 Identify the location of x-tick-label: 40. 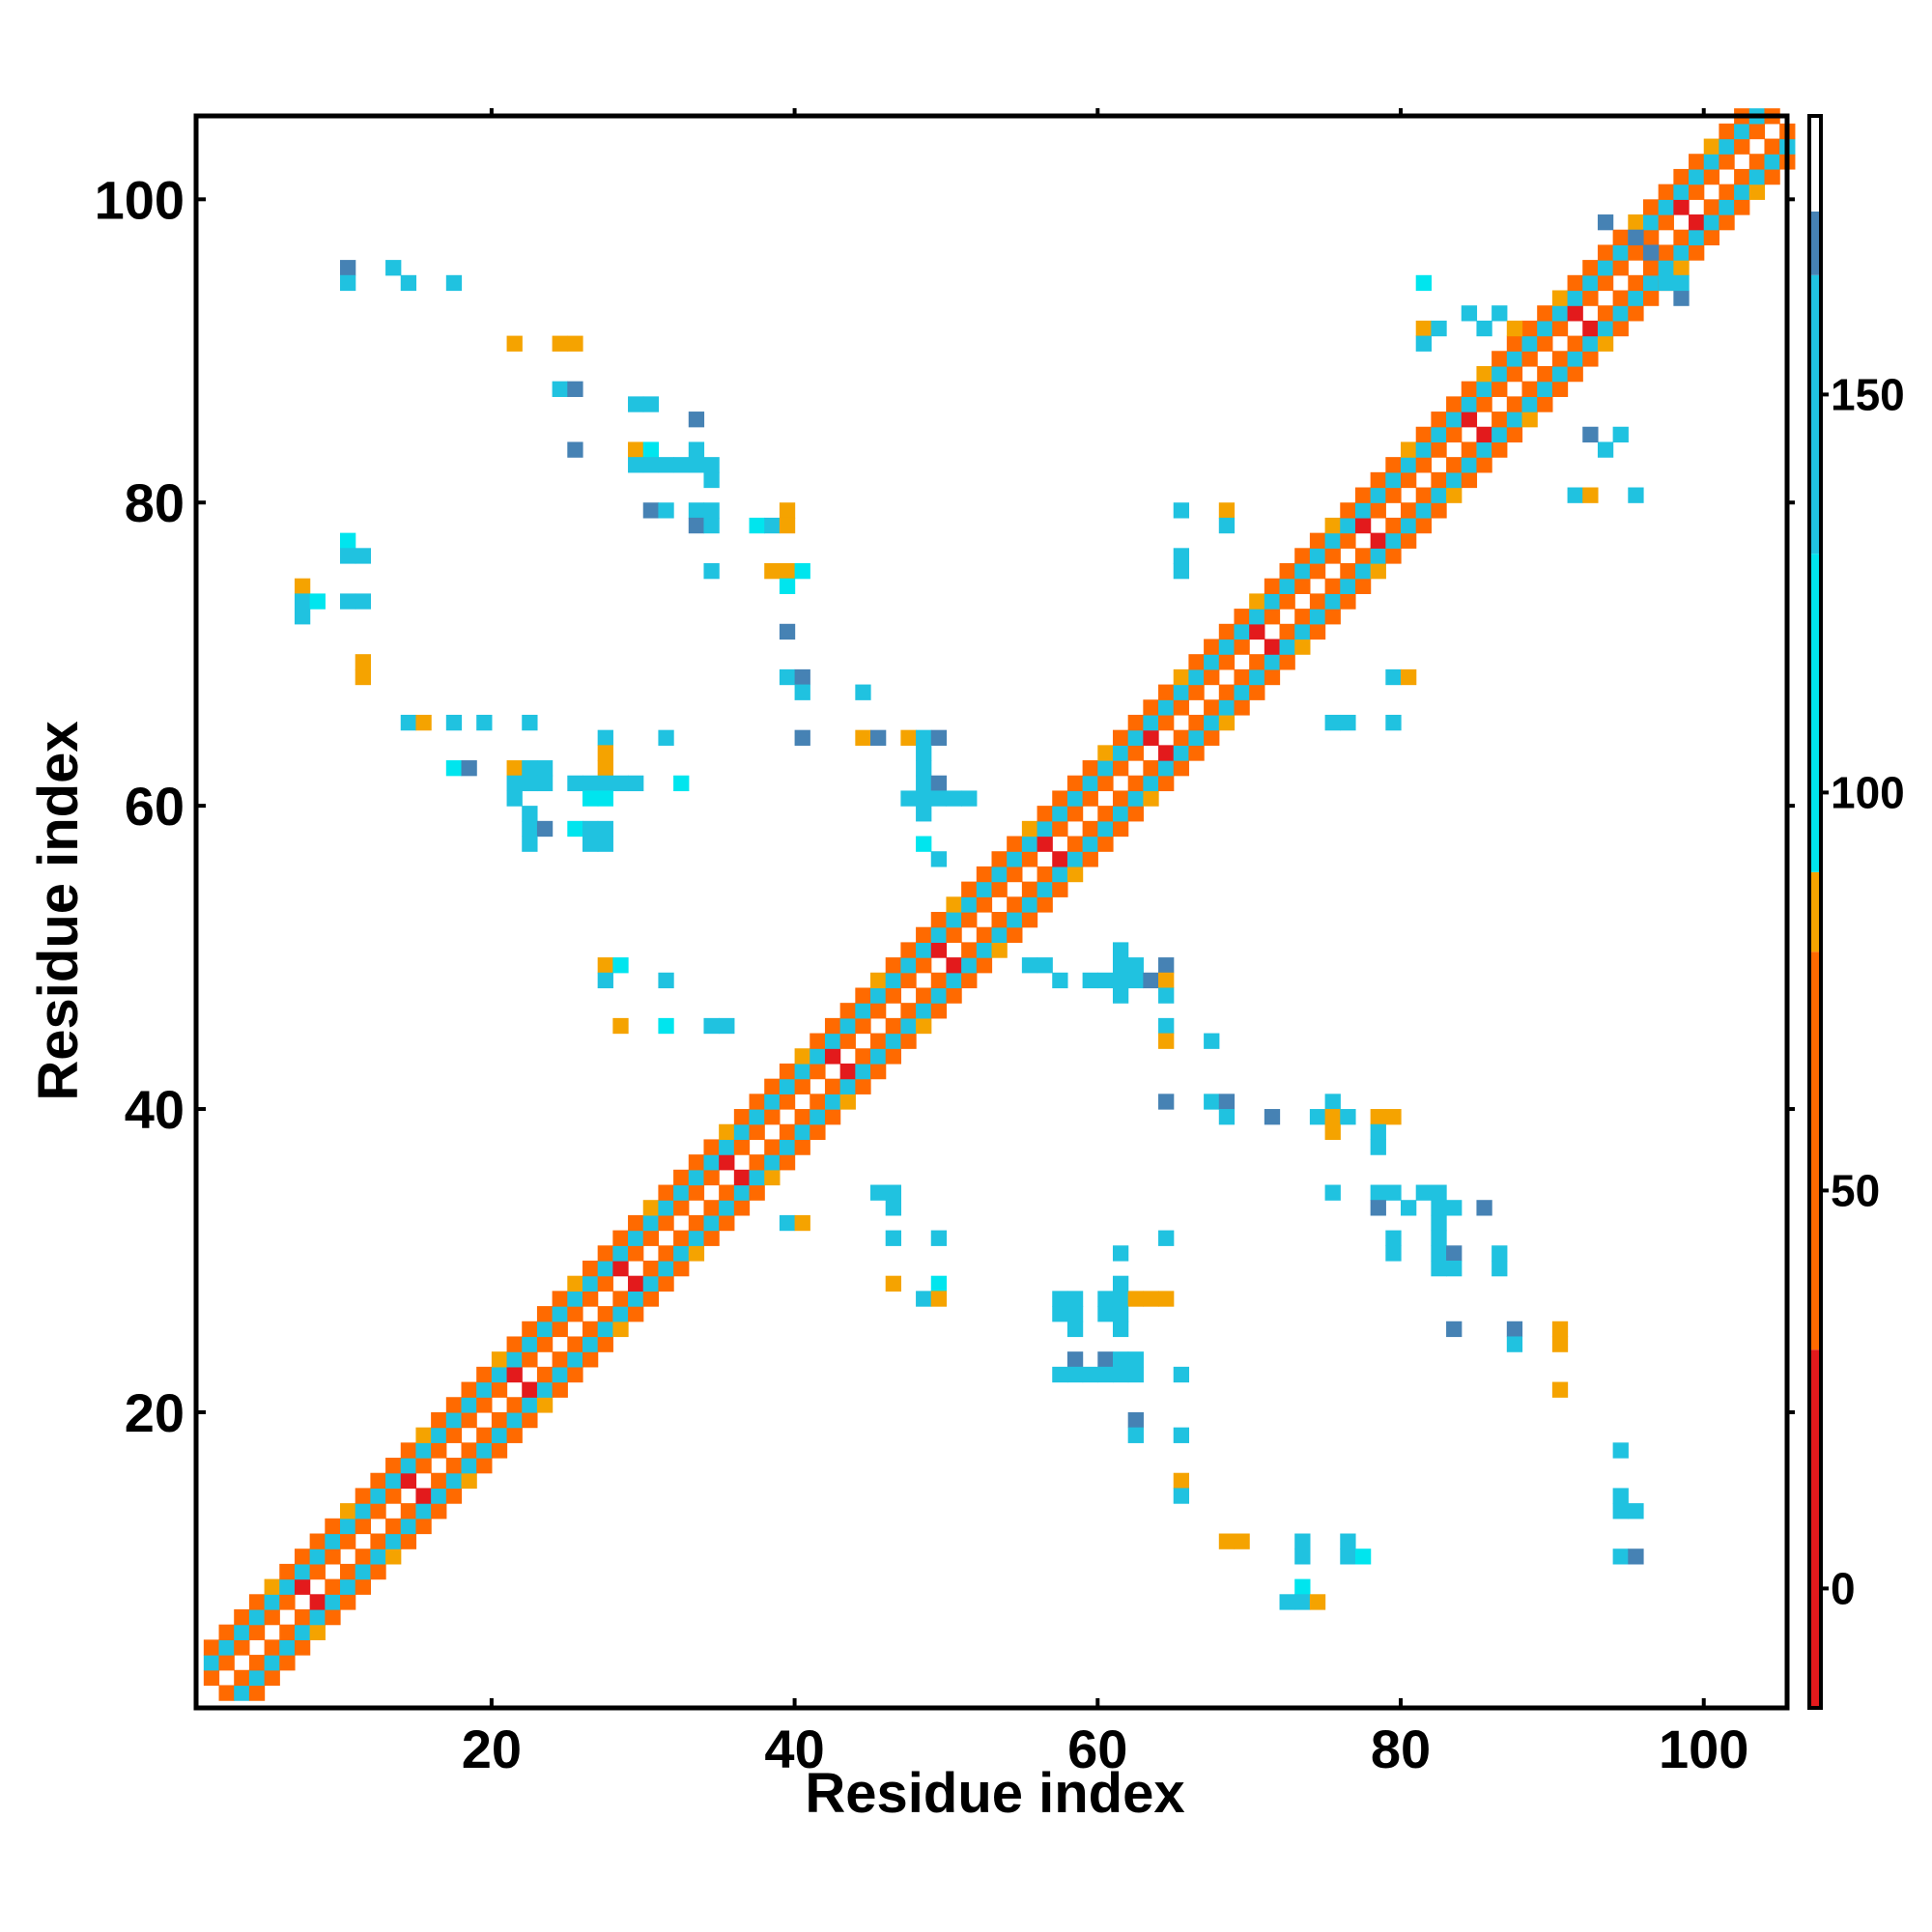
(794, 1749).